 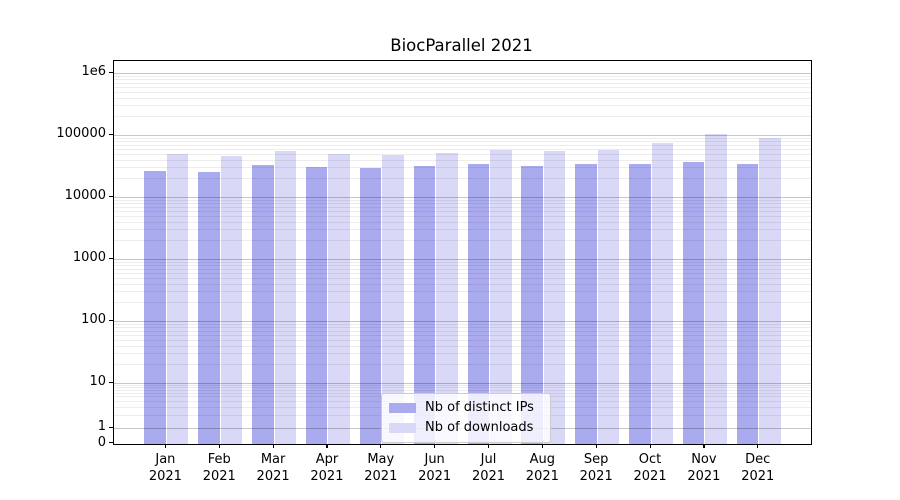 I want to click on legend-label-distinct-ips: Nb of distinct IPs, so click(x=479, y=407).